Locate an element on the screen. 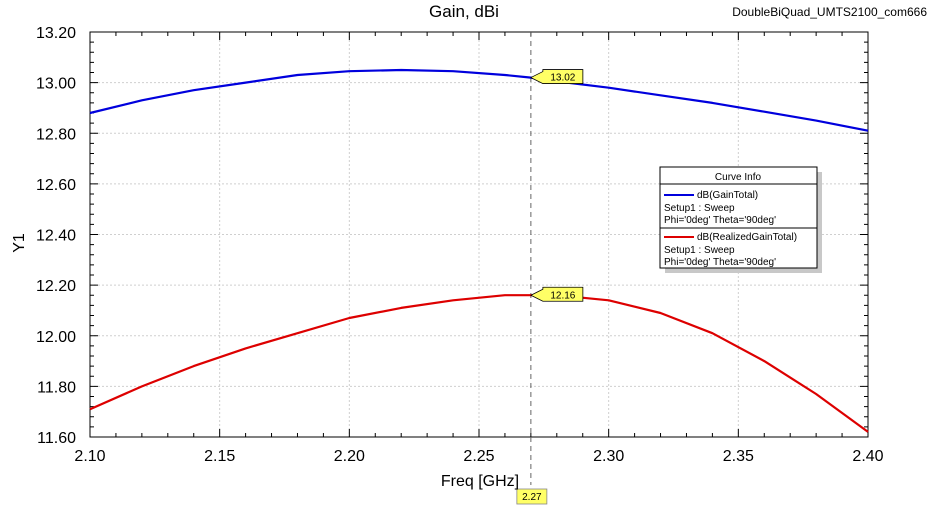 The width and height of the screenshot is (939, 510). x-tick-label: 2.15 is located at coordinates (219, 456).